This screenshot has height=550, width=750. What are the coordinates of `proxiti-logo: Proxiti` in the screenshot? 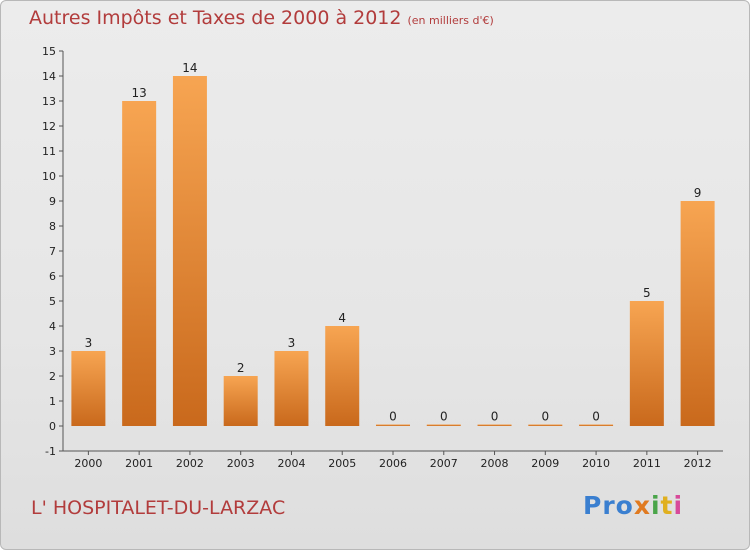 It's located at (633, 505).